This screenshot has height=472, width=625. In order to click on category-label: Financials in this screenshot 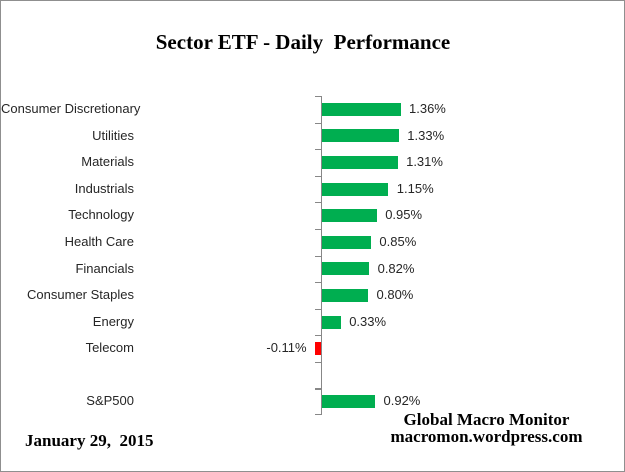, I will do `click(104, 268)`.